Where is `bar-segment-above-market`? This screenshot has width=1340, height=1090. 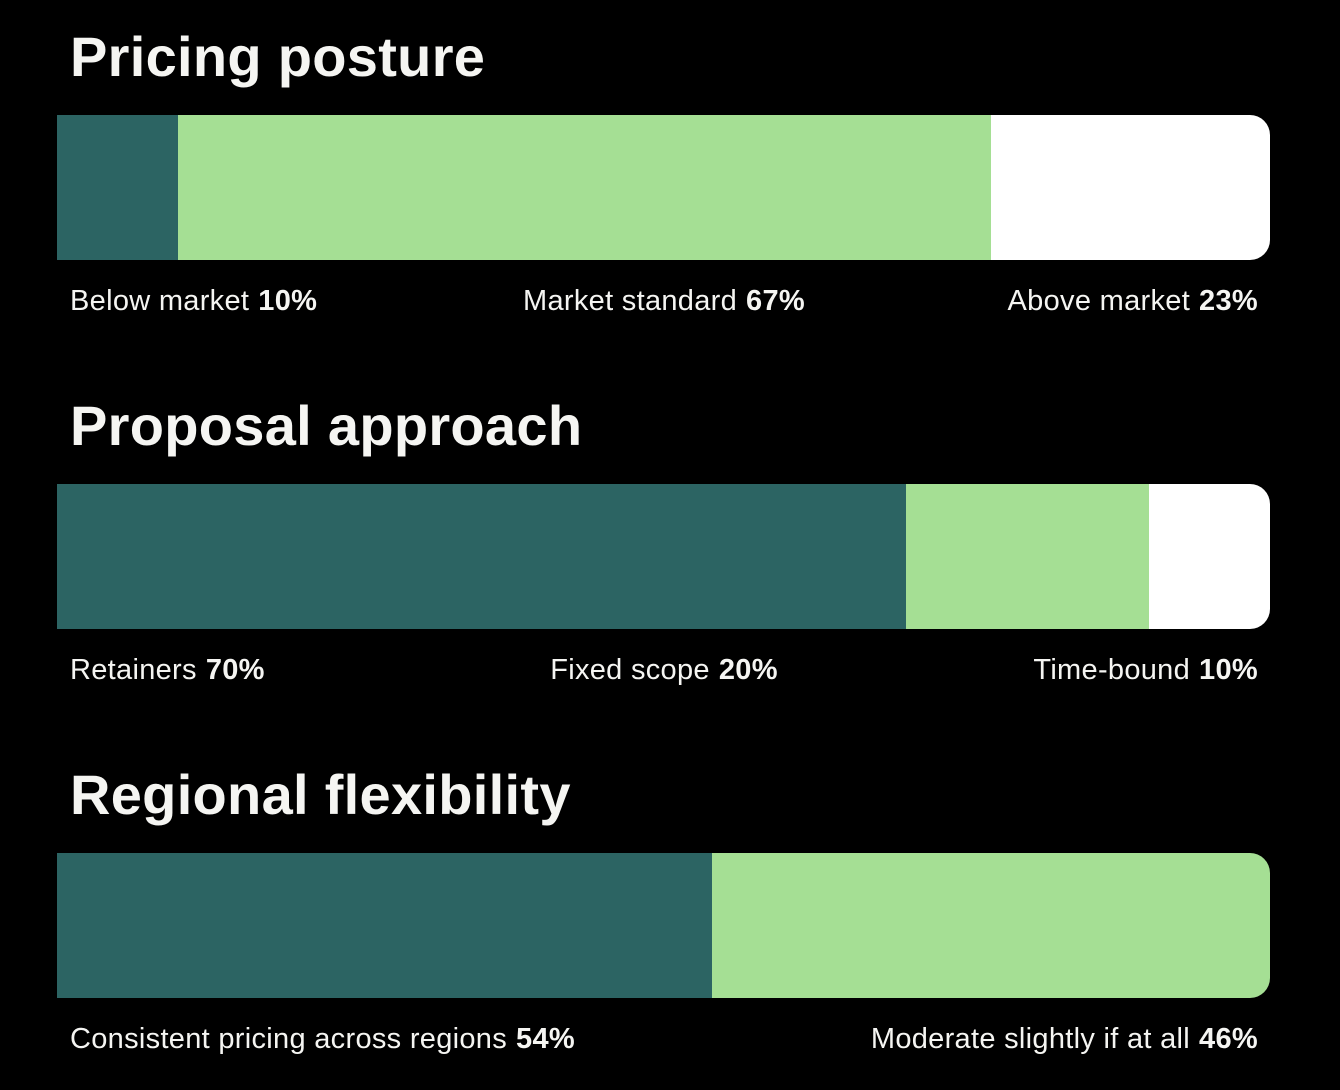 bar-segment-above-market is located at coordinates (1130, 187).